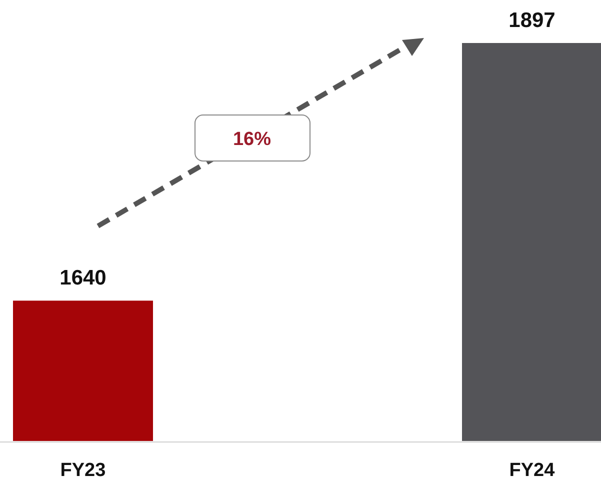 The image size is (601, 489). Describe the element at coordinates (83, 278) in the screenshot. I see `data-label: 1640` at that location.